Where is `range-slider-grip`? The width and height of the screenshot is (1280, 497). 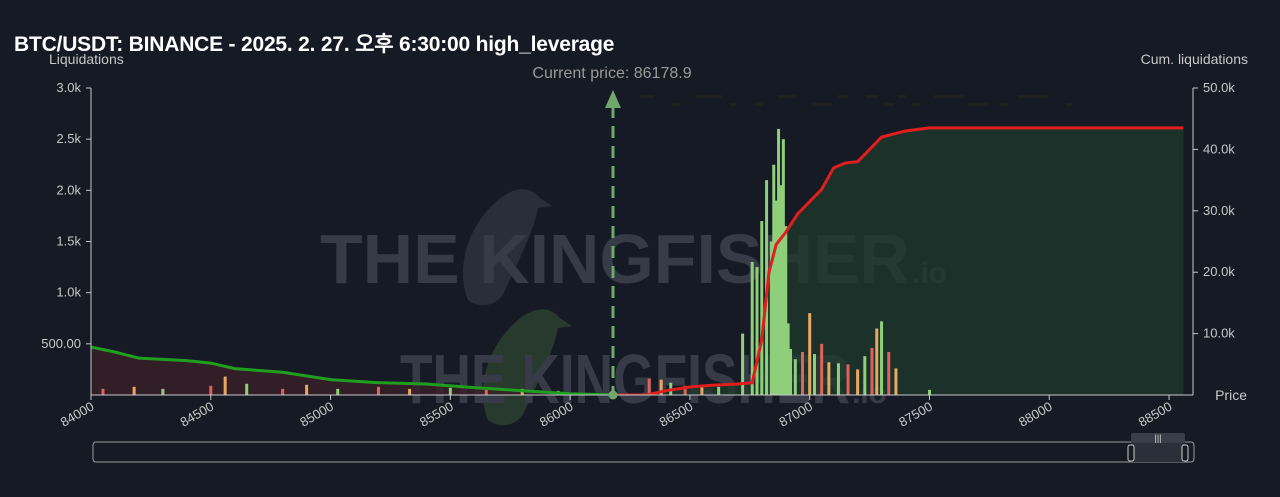
range-slider-grip is located at coordinates (1158, 438).